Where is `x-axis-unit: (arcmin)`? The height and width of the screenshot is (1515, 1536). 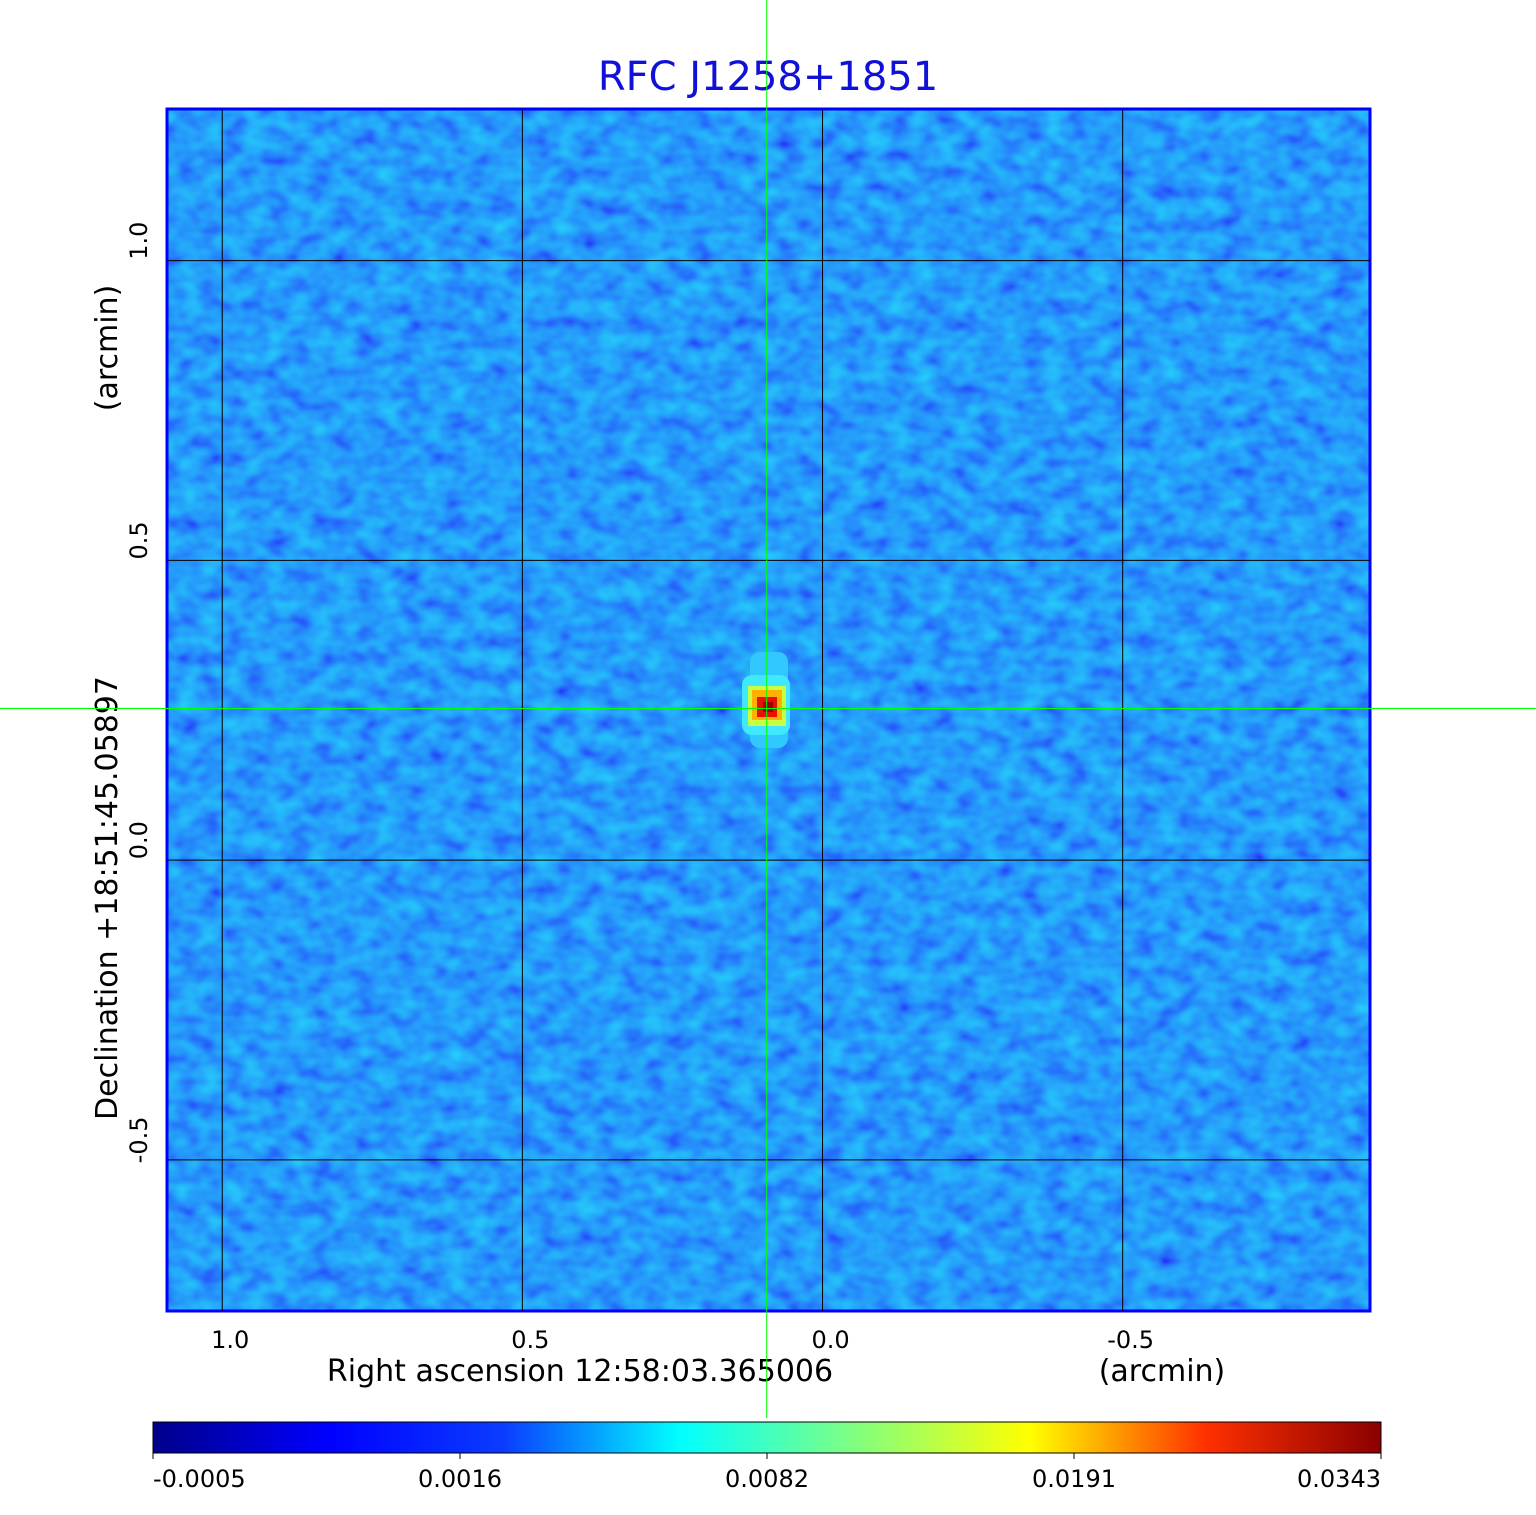 x-axis-unit: (arcmin) is located at coordinates (1162, 1371).